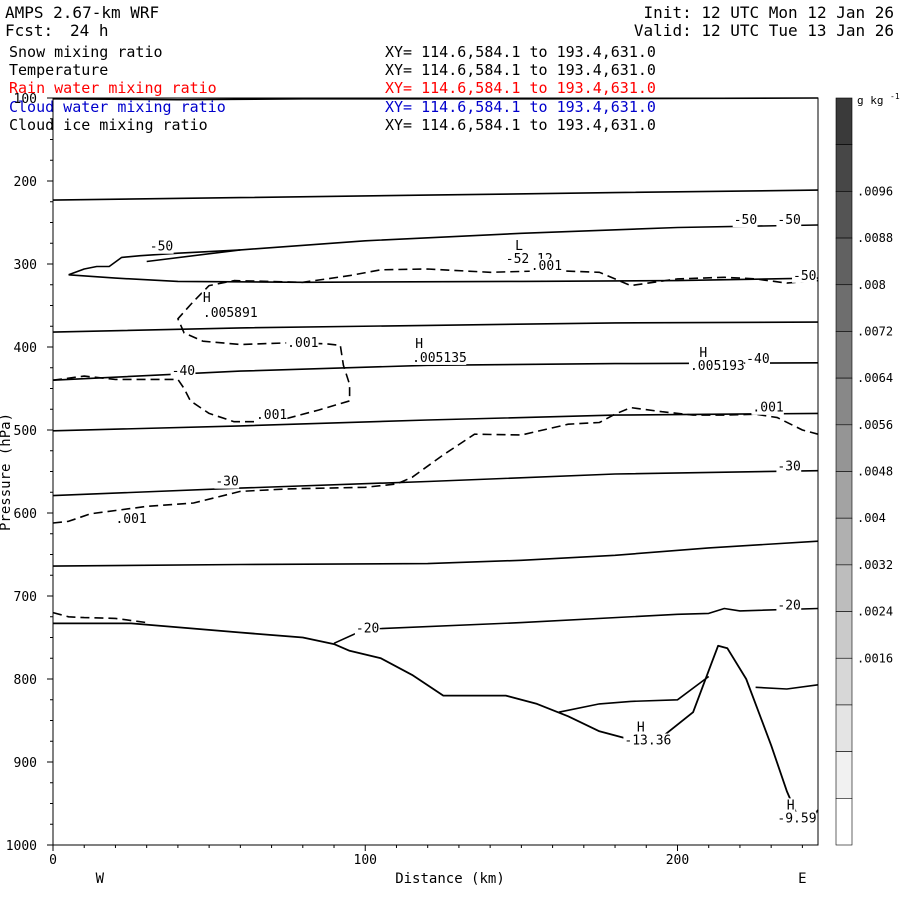  Describe the element at coordinates (768, 12) in the screenshot. I see `init-time: Init: 12 UTC Mon 12 Jan 26` at that location.